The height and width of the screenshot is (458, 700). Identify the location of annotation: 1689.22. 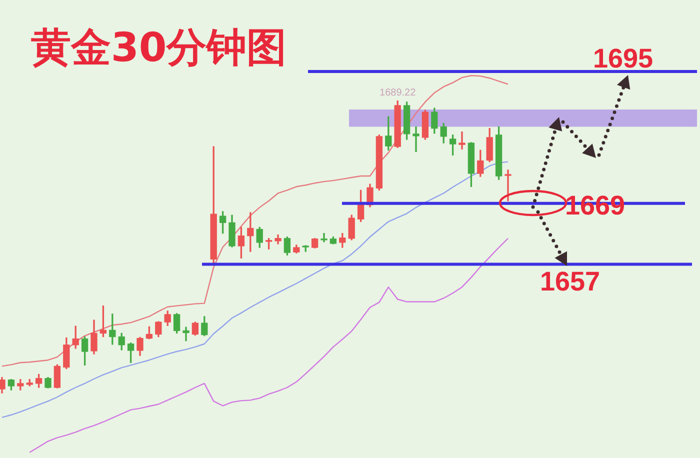
(398, 93).